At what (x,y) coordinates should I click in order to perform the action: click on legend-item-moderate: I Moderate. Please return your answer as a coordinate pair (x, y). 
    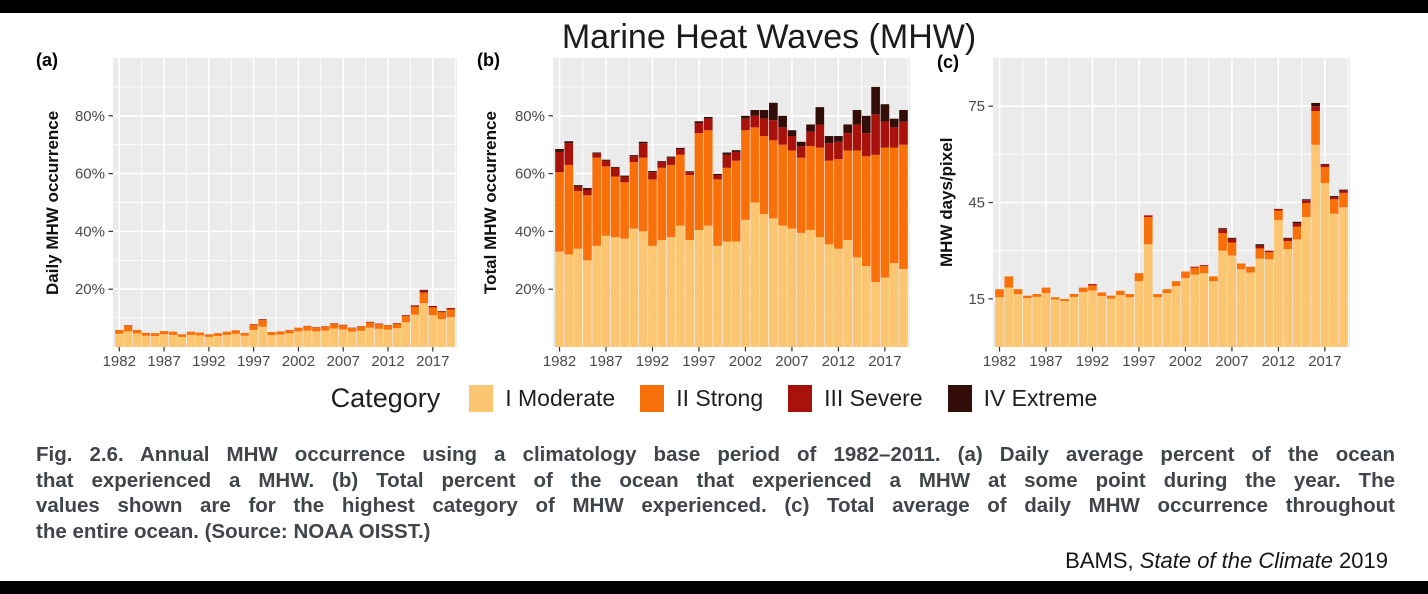
    Looking at the image, I should click on (542, 398).